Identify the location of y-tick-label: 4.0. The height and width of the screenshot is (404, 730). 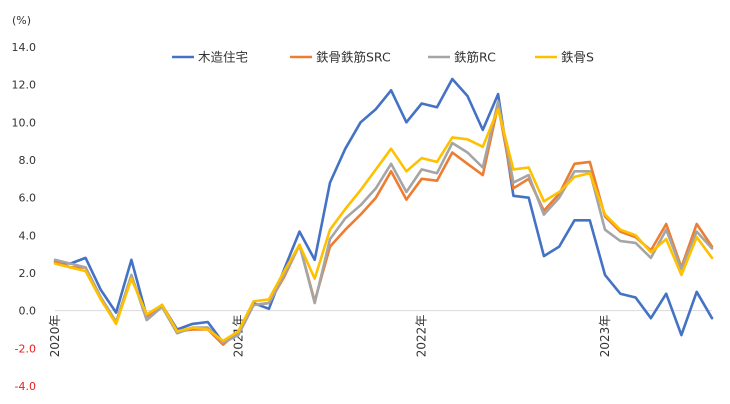
(28, 235).